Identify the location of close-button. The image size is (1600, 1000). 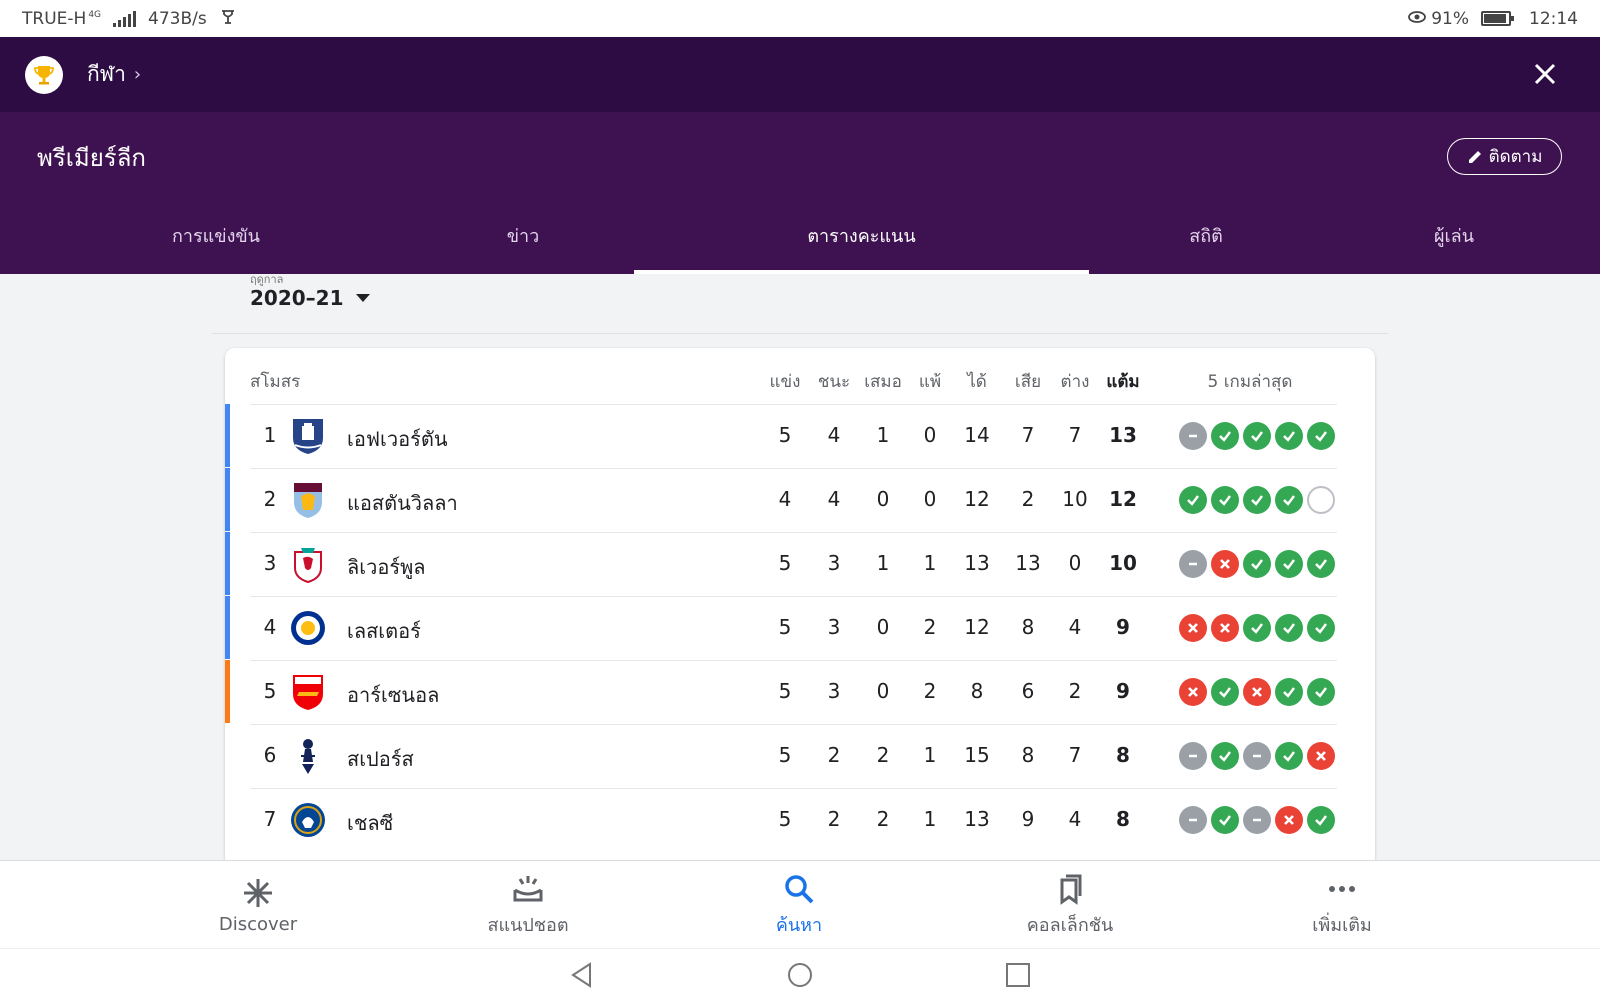
(1545, 74).